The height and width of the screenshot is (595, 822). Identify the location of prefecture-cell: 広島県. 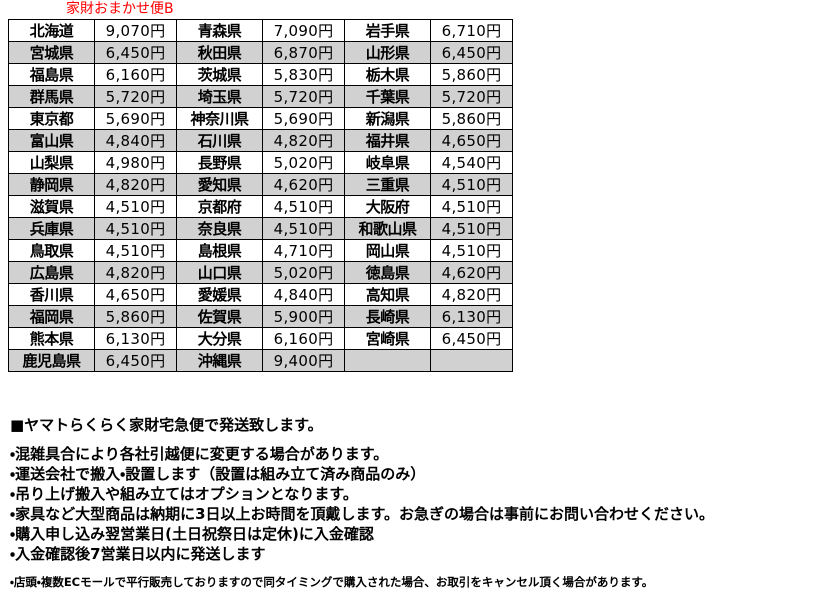
(51, 272).